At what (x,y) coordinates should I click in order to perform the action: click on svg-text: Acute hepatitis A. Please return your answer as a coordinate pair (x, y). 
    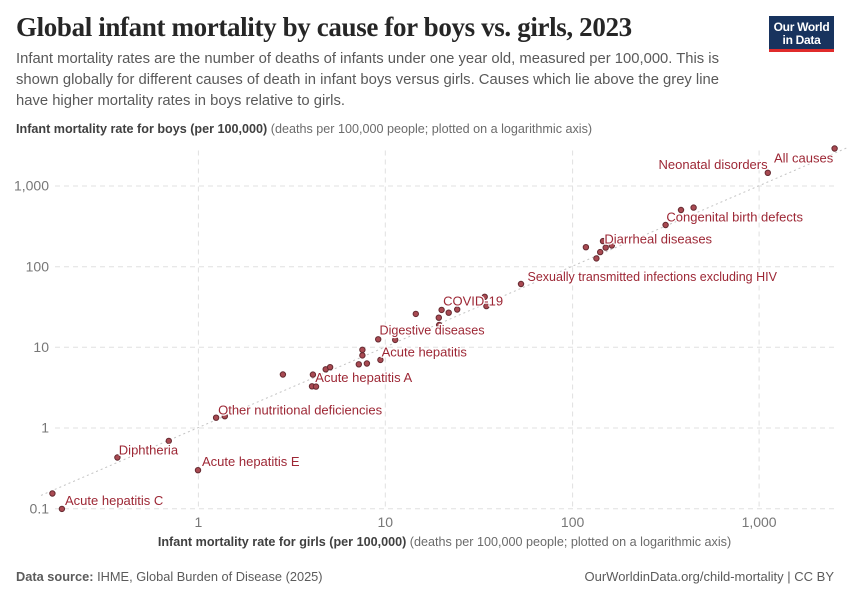
    Looking at the image, I should click on (363, 377).